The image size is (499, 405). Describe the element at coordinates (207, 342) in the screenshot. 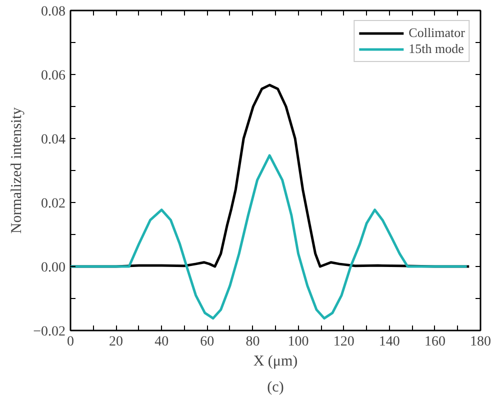

I see `x-tick-label: 60` at that location.